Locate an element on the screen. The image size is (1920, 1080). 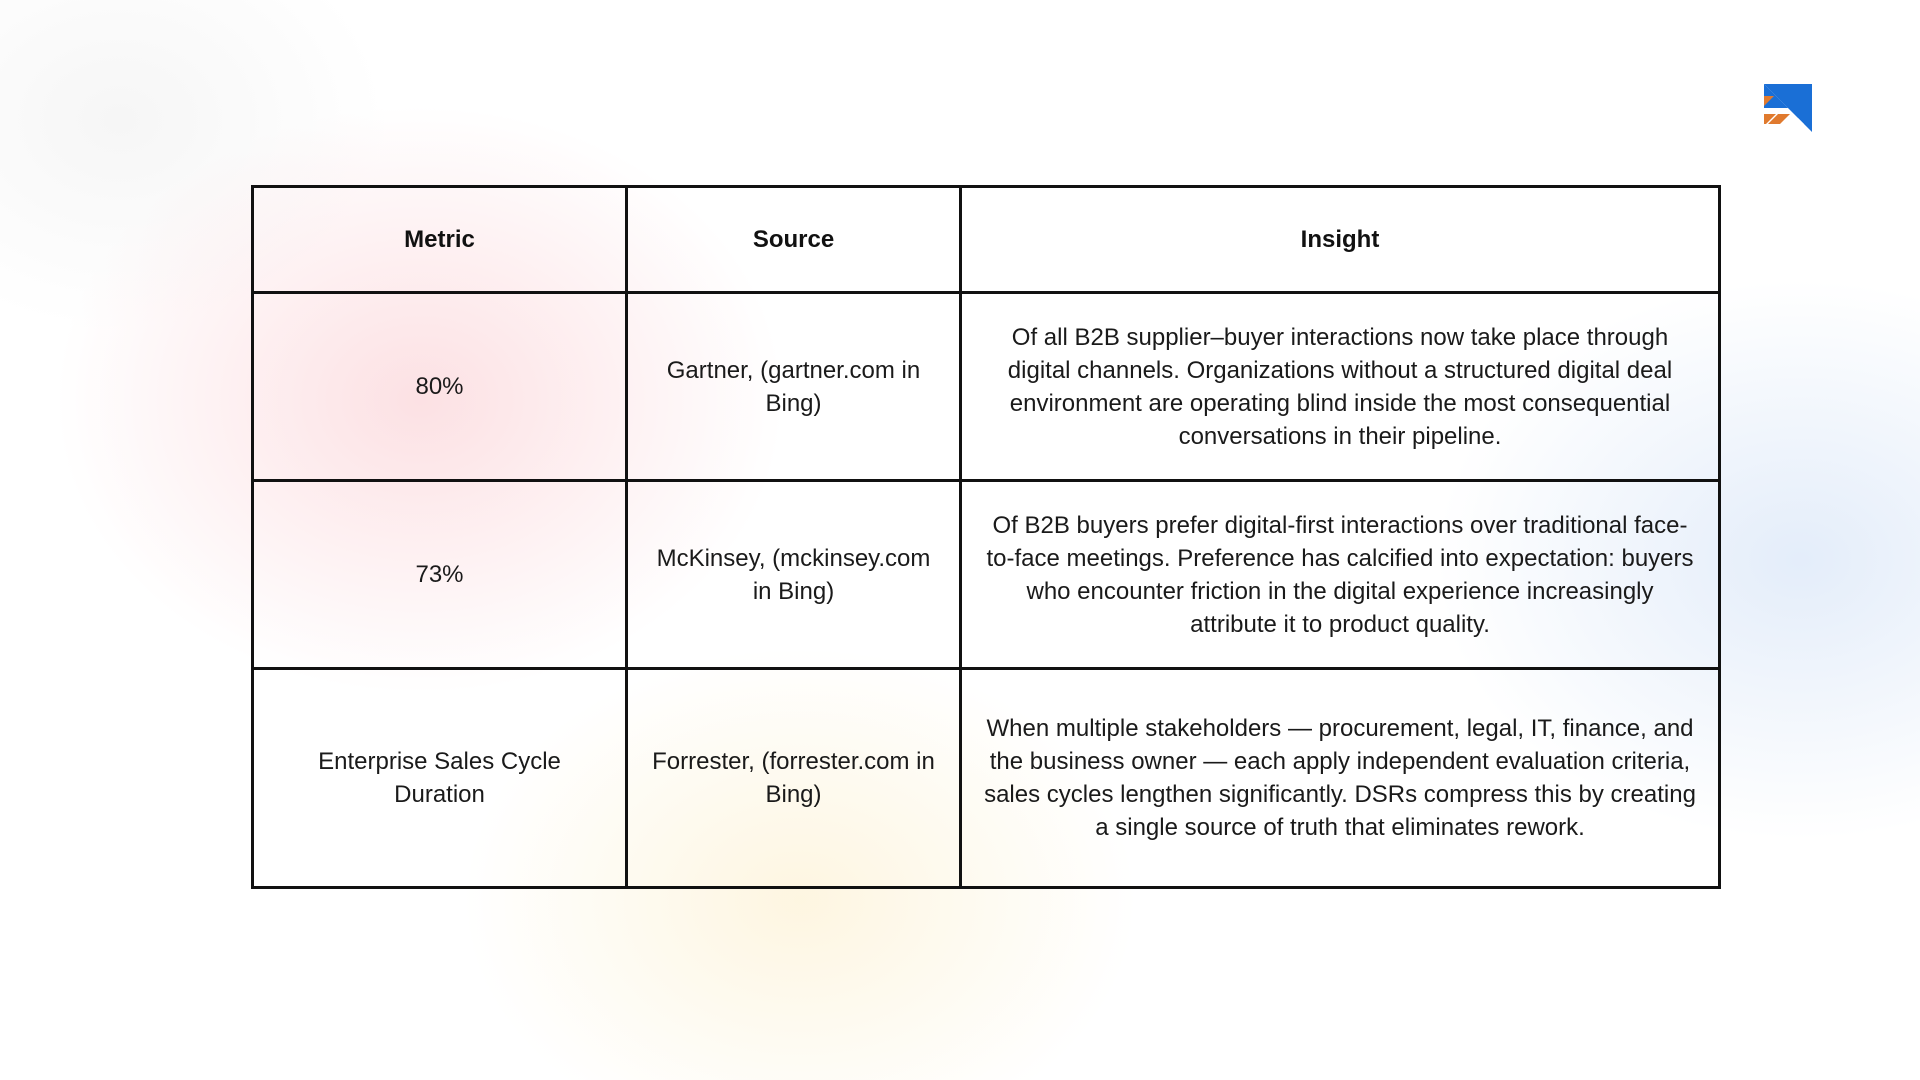
brand-logo-icon is located at coordinates (1788, 108).